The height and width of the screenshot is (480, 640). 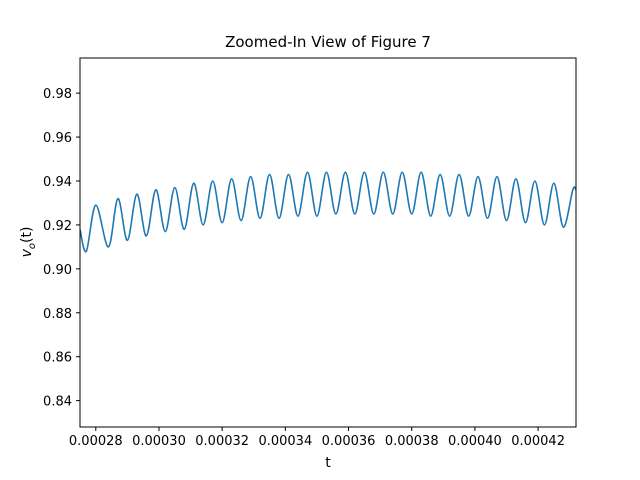 What do you see at coordinates (475, 441) in the screenshot?
I see `x-tick-label: 0.00040` at bounding box center [475, 441].